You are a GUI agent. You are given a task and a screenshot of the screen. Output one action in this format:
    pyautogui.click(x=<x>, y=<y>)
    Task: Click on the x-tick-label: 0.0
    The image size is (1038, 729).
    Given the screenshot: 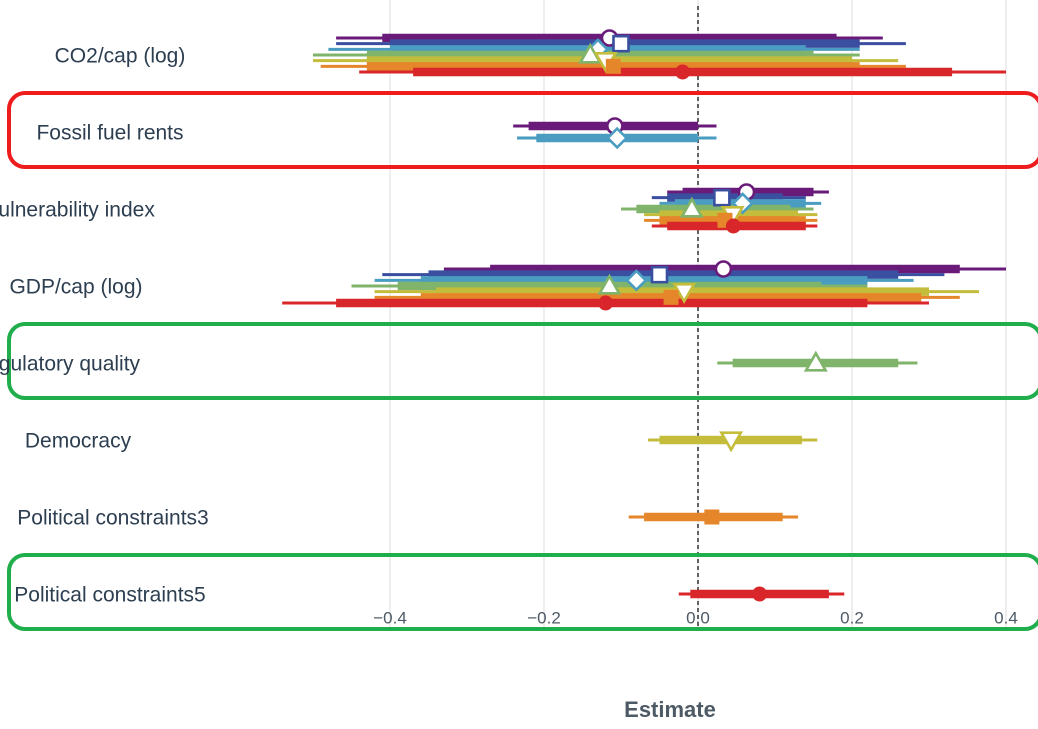 What is the action you would take?
    pyautogui.click(x=698, y=617)
    